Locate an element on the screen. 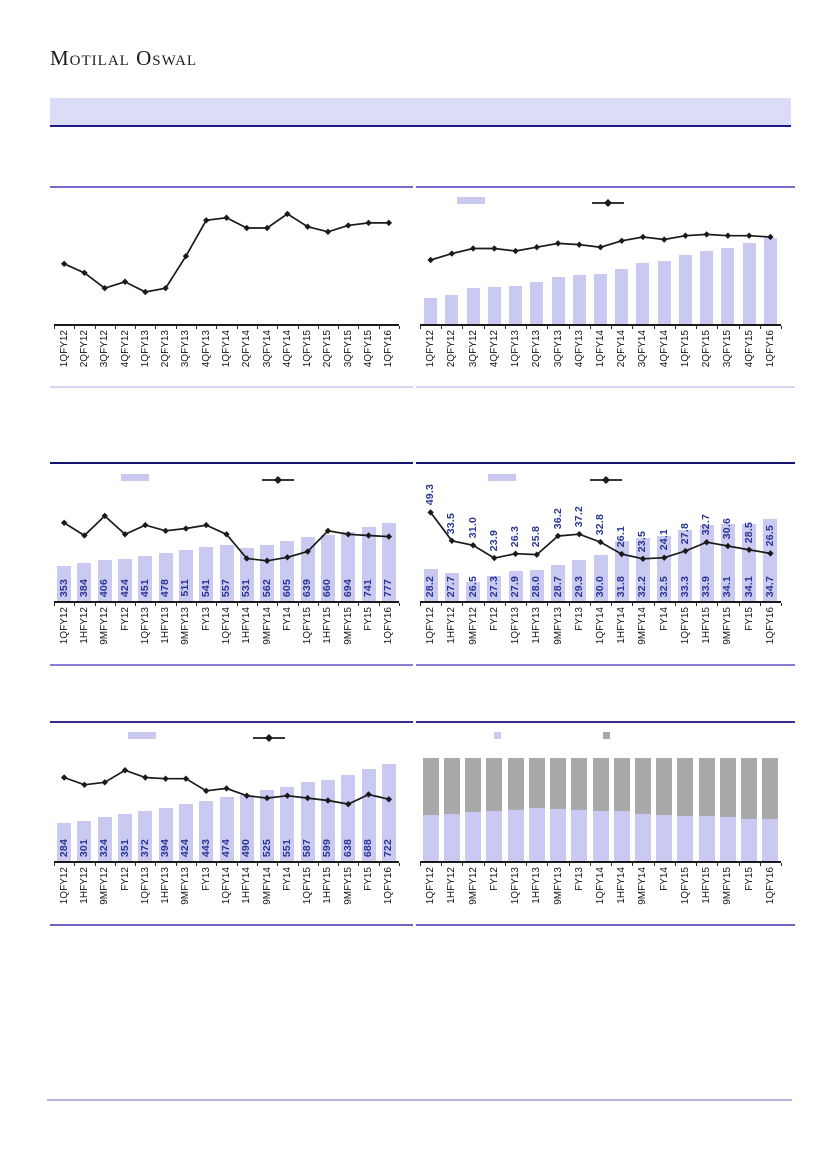  x-tick-label: FY14 is located at coordinates (664, 619).